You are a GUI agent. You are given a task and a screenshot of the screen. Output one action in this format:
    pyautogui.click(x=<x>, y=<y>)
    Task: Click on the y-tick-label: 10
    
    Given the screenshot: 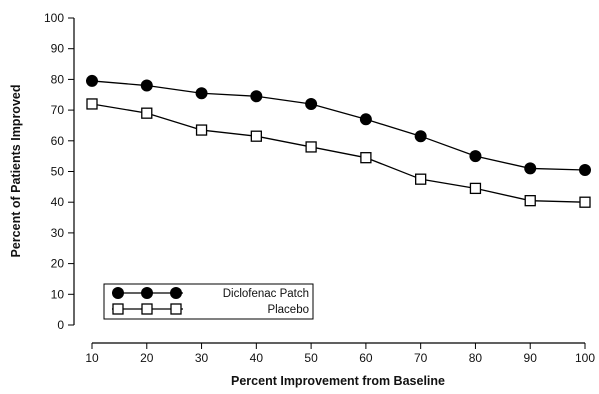 What is the action you would take?
    pyautogui.click(x=58, y=294)
    